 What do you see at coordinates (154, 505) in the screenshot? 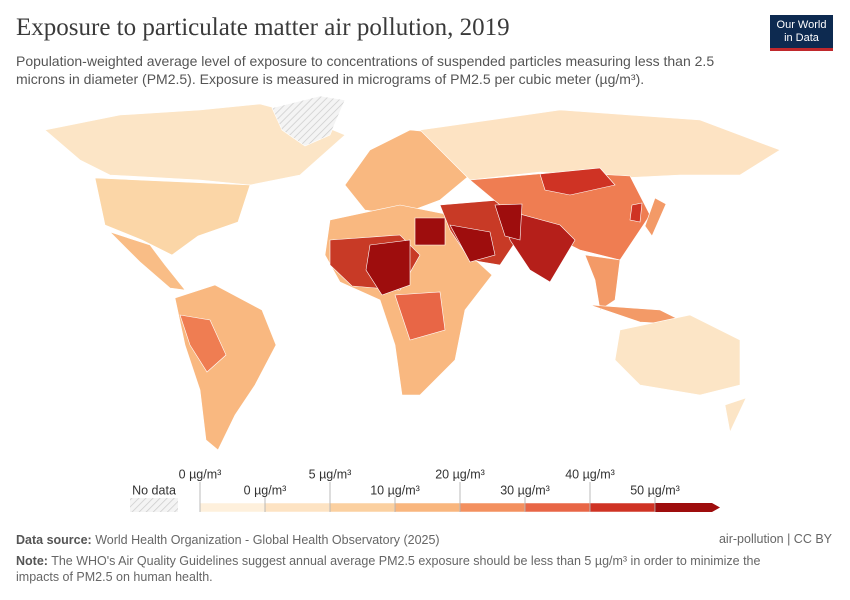
I see `no-data-swatch` at bounding box center [154, 505].